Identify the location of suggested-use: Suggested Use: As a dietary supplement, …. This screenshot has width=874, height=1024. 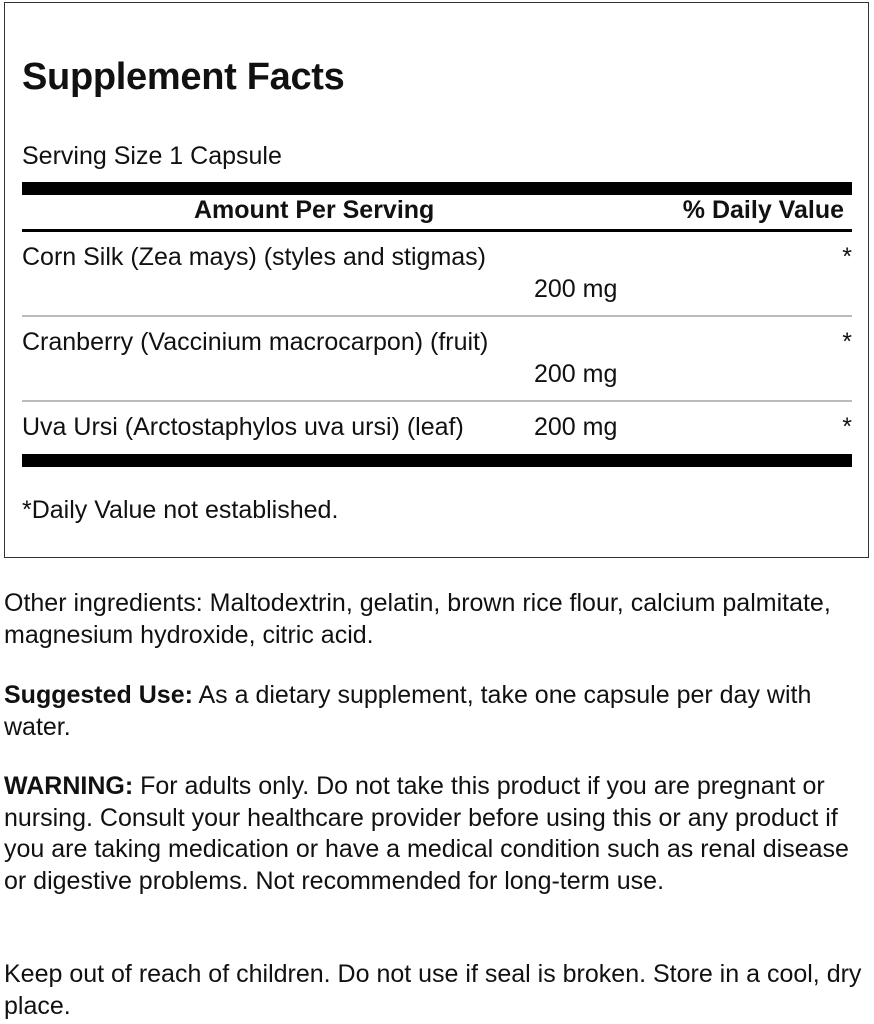
(437, 711).